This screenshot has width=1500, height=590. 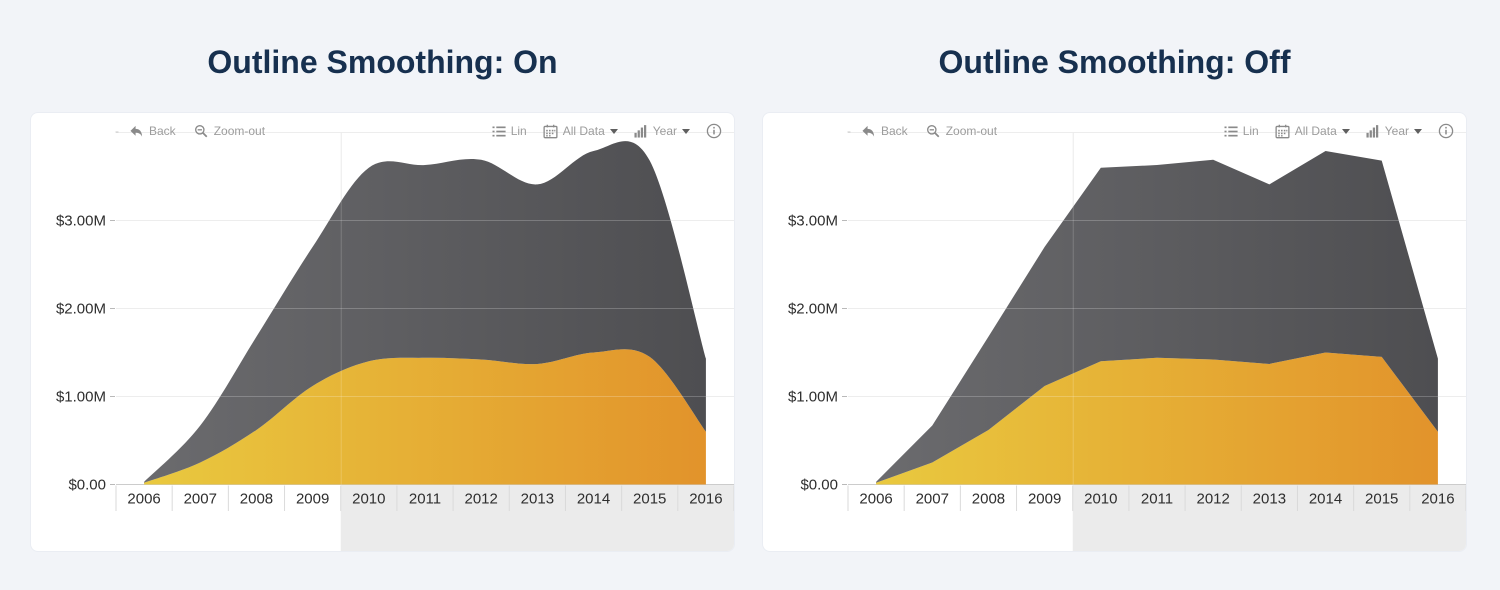 I want to click on page-title-left: Outline Smoothing: On, so click(x=382, y=62).